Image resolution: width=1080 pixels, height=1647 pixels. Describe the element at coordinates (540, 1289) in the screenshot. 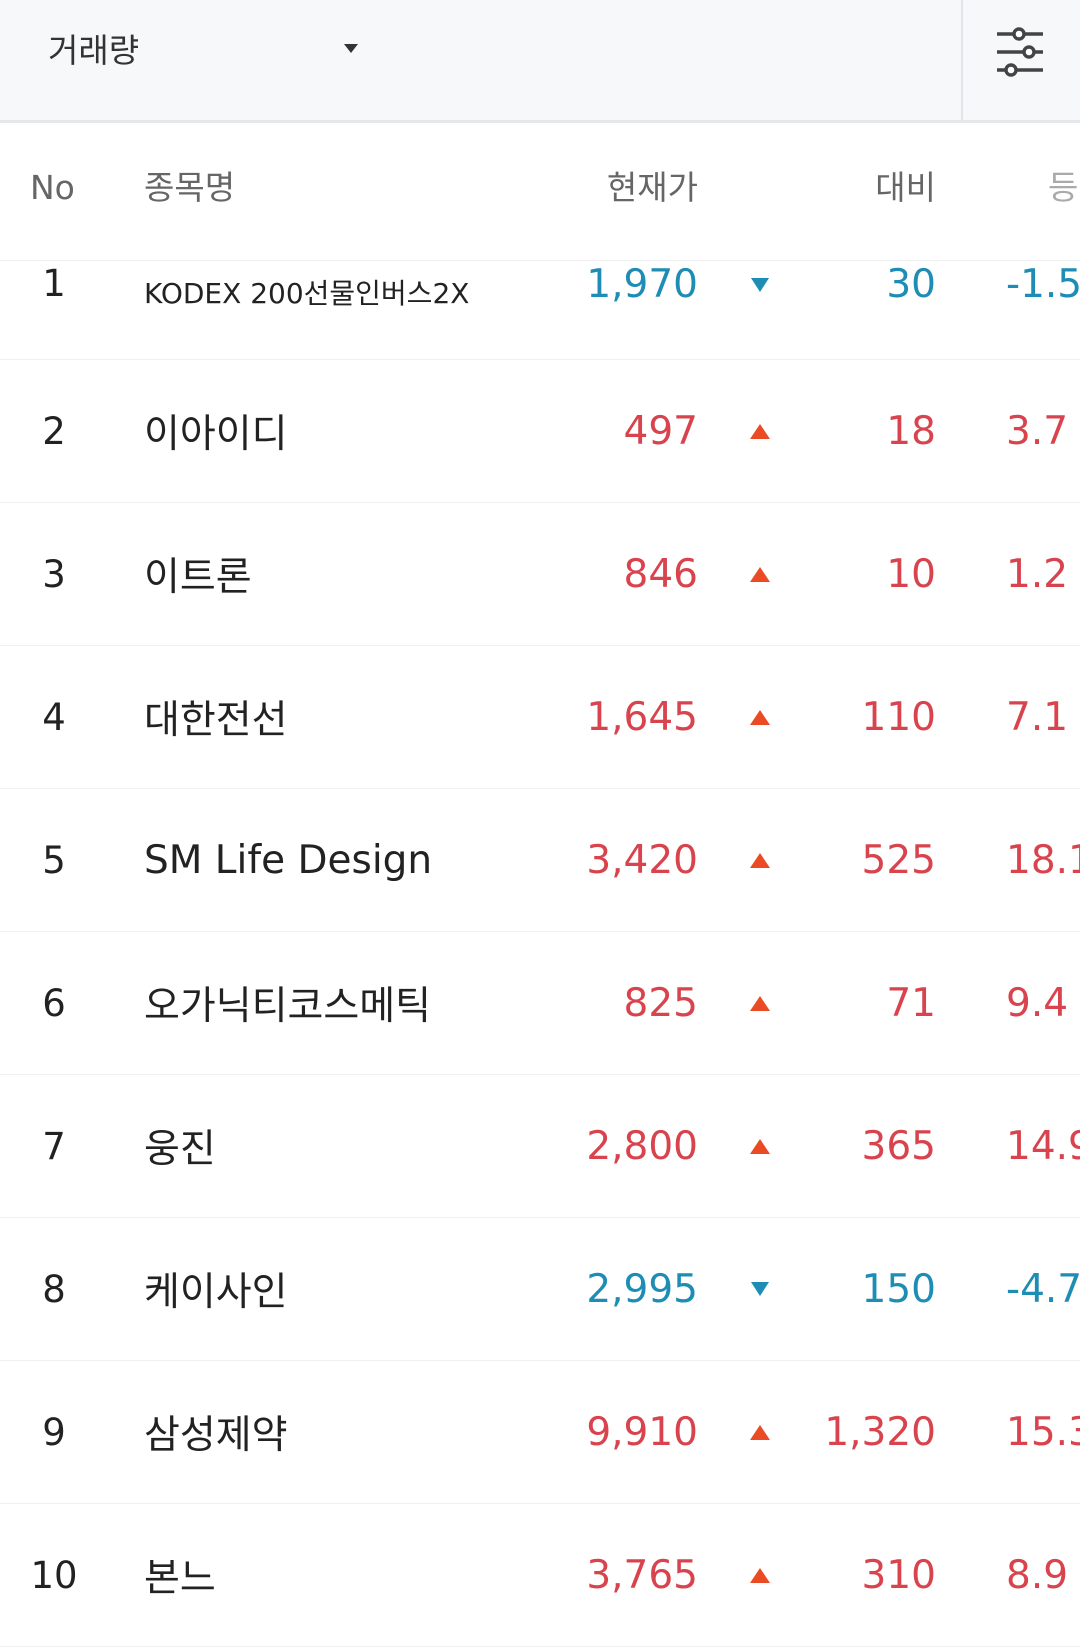

I see `table-row: 8 케이사인 2,995 150 -4.7` at that location.